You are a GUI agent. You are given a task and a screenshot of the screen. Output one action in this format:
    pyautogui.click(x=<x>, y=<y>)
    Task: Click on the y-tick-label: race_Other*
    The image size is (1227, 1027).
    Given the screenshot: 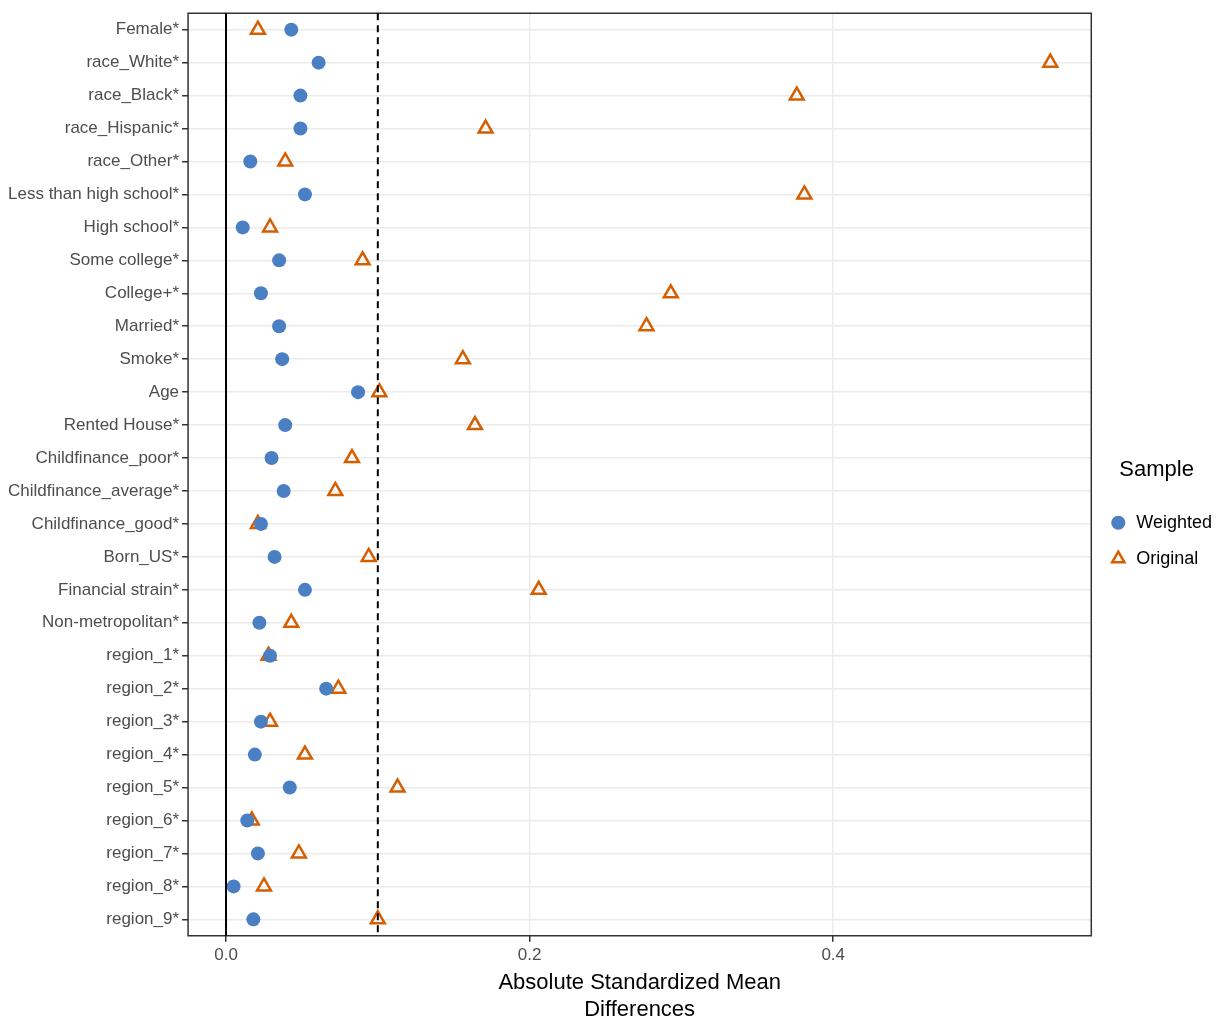 What is the action you would take?
    pyautogui.click(x=133, y=161)
    